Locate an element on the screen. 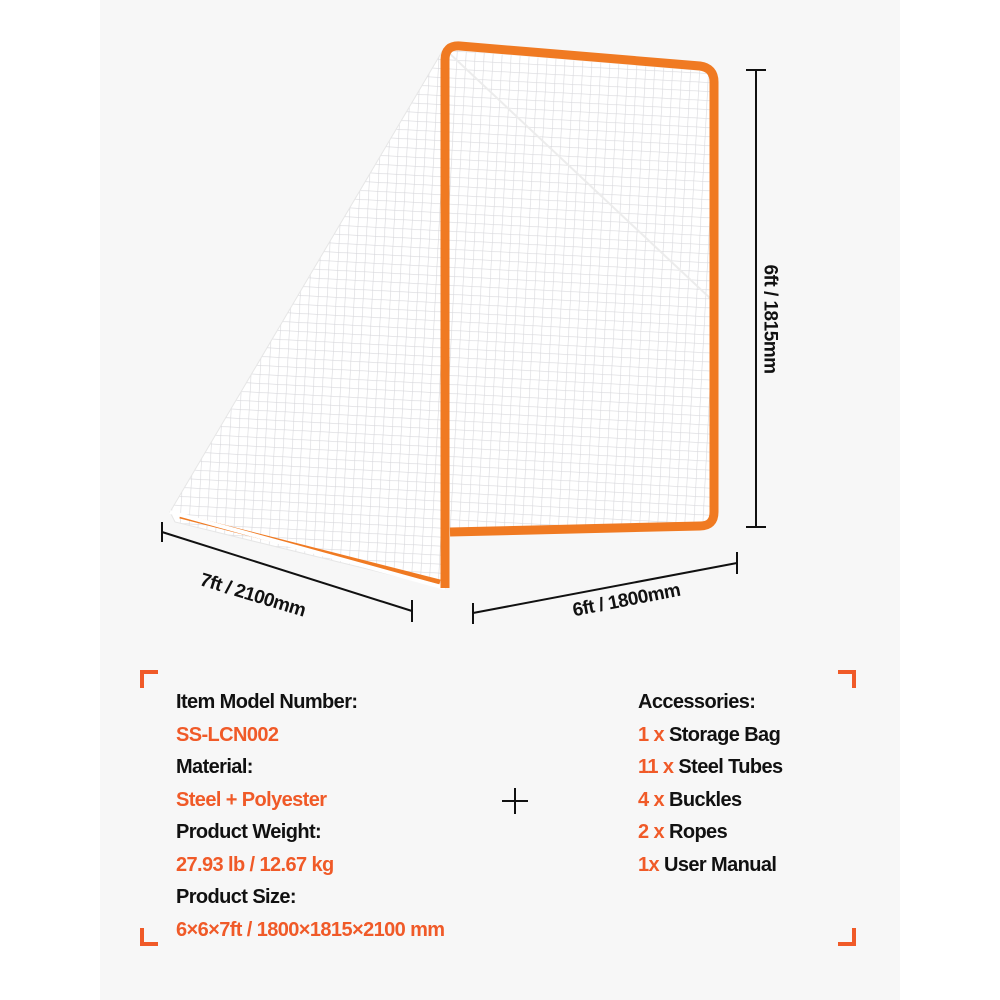 The width and height of the screenshot is (1000, 1000). corner-bracket-top-left is located at coordinates (149, 679).